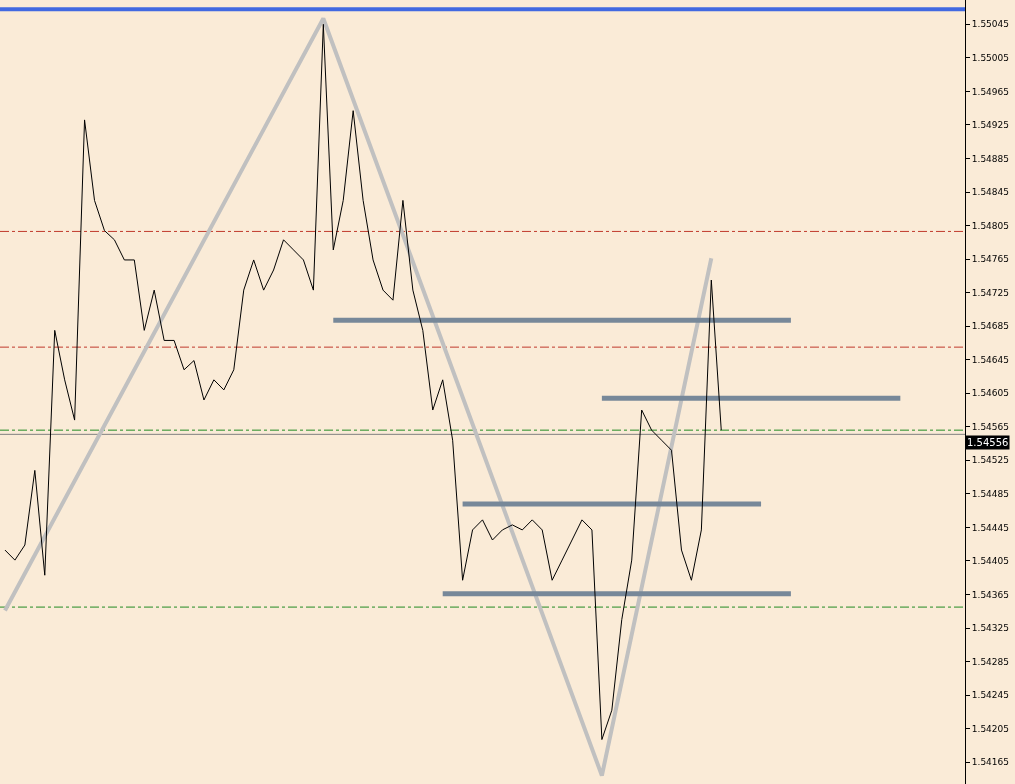  What do you see at coordinates (990, 494) in the screenshot?
I see `y-tick-label: 1.54485` at bounding box center [990, 494].